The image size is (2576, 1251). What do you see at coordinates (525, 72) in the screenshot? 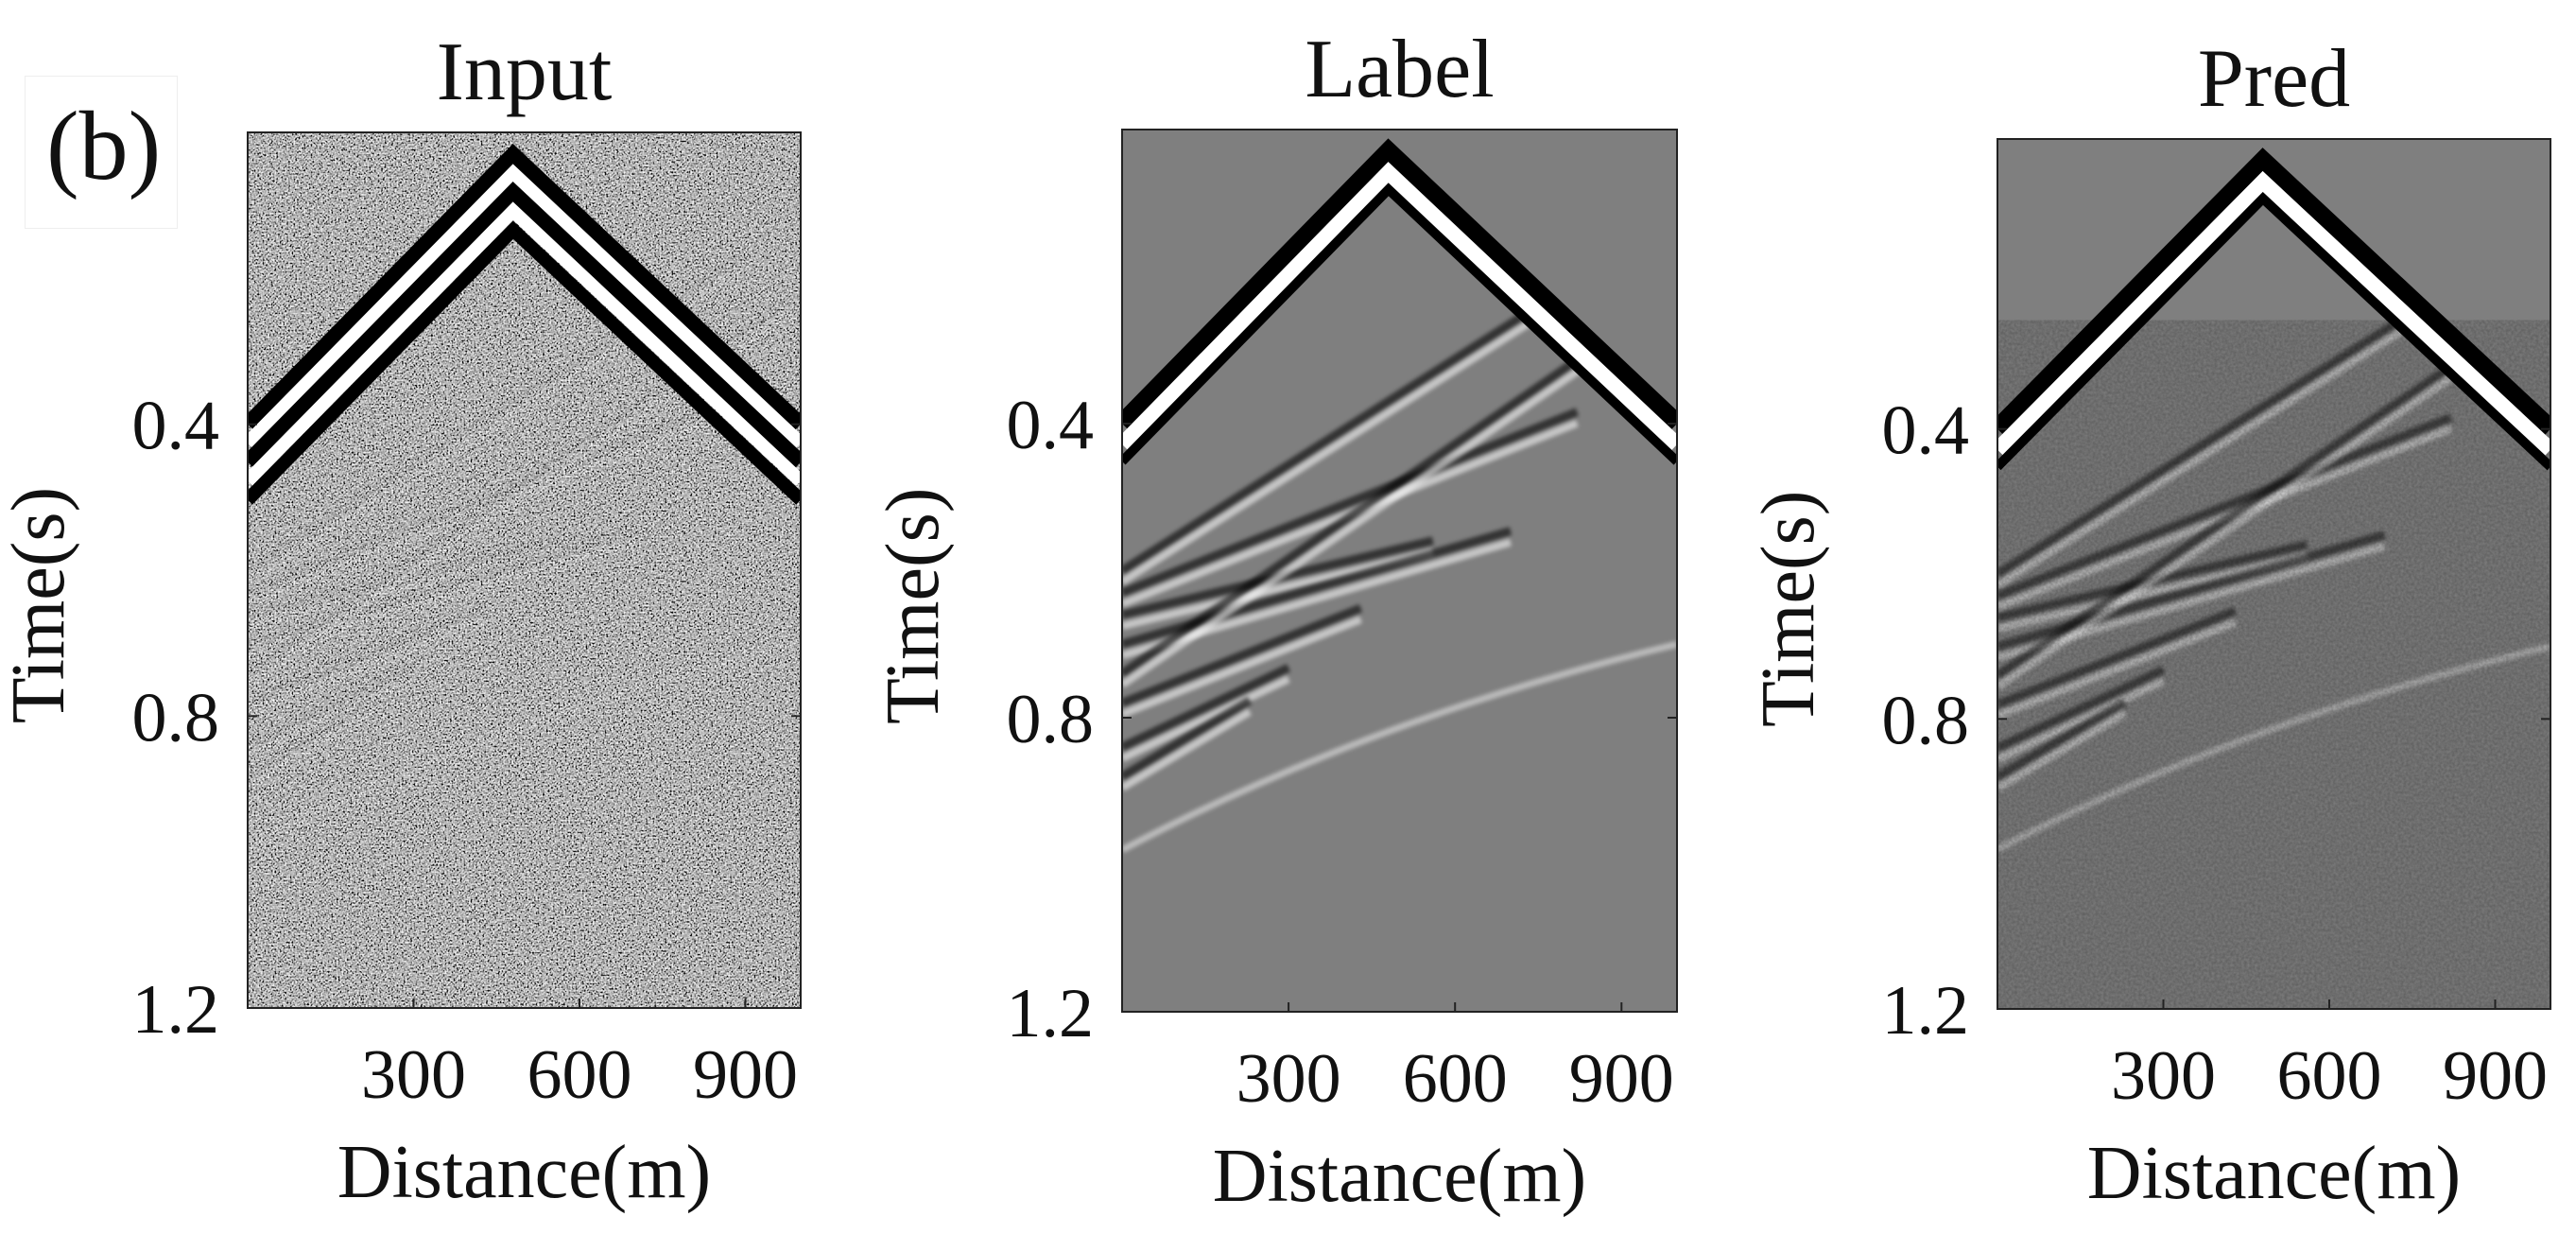
I see `panel-title: Input` at bounding box center [525, 72].